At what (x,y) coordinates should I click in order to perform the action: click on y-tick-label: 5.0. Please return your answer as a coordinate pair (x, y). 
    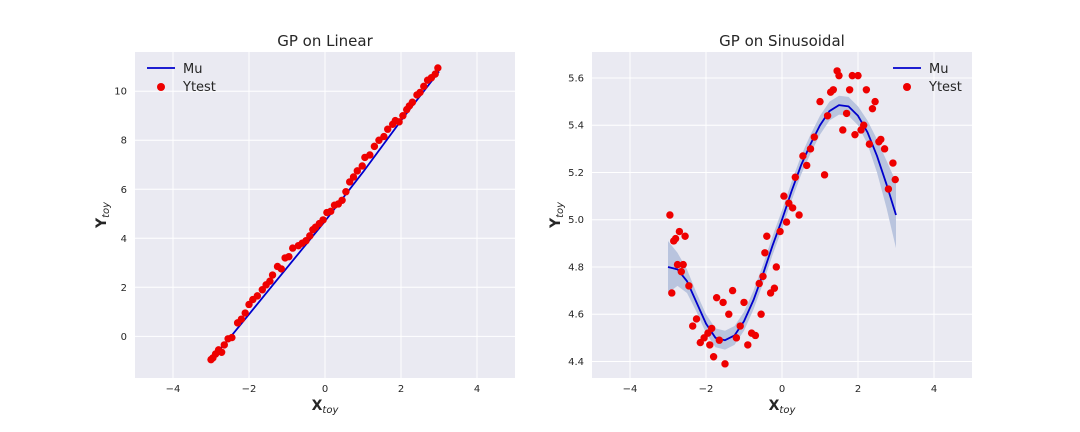
    Looking at the image, I should click on (576, 220).